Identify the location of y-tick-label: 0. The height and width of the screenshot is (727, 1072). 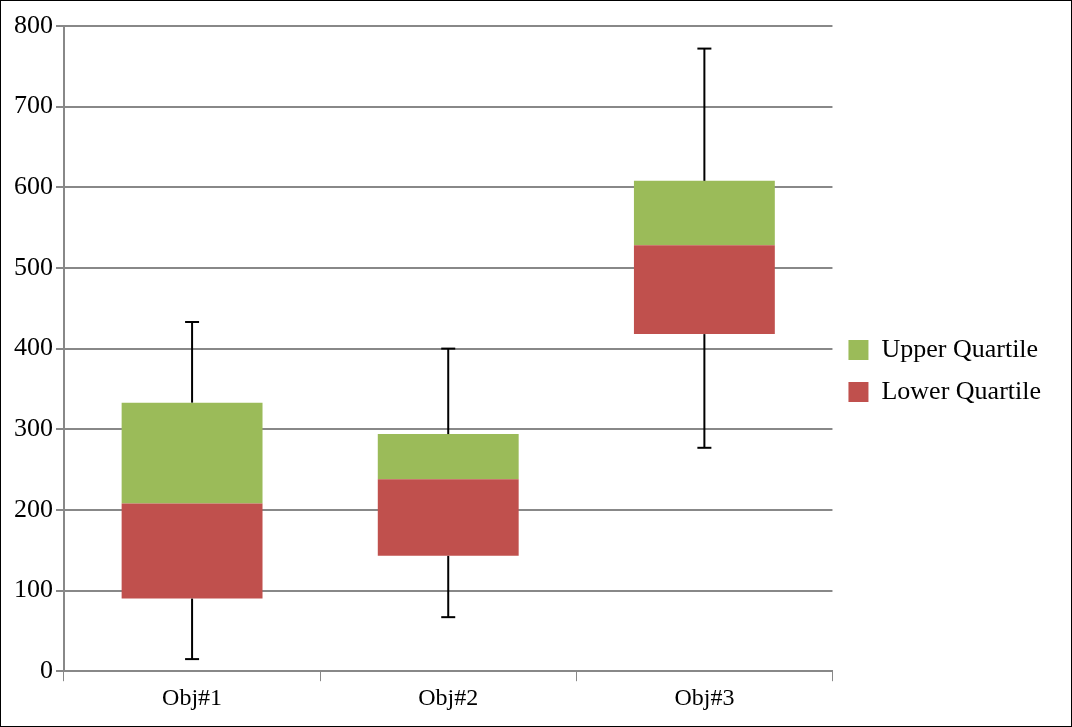
(46, 670).